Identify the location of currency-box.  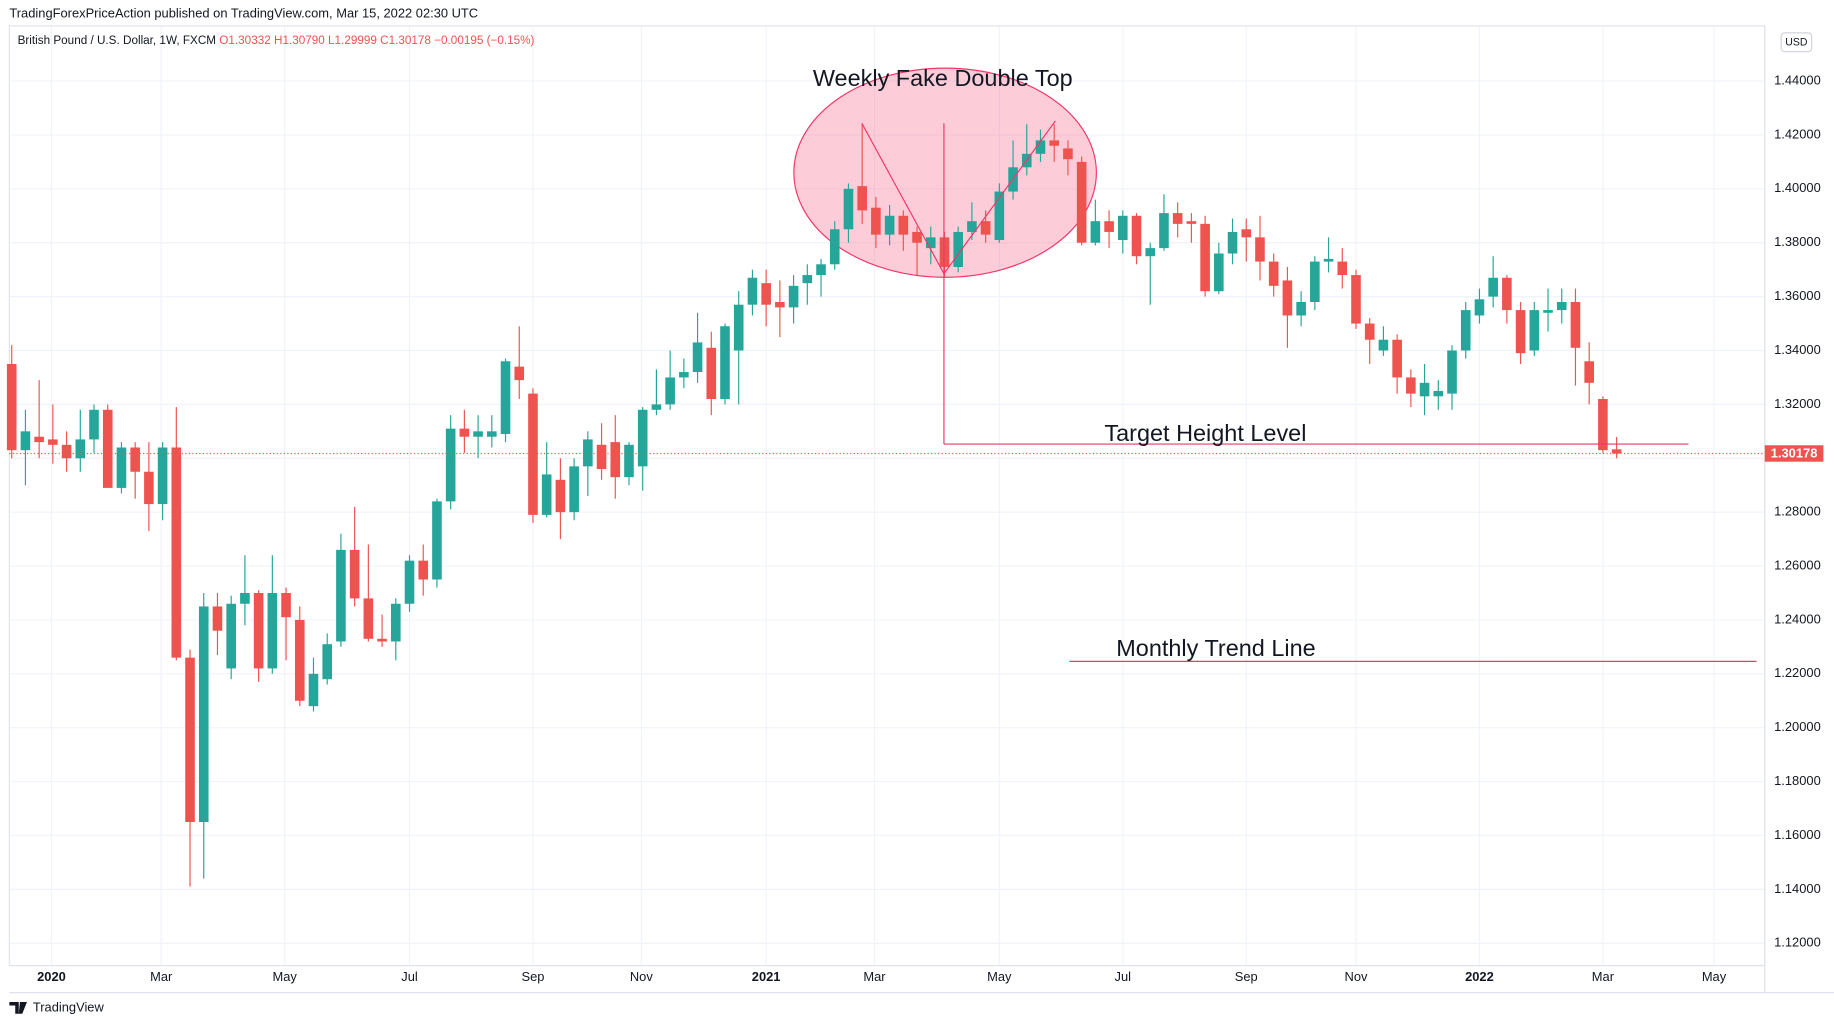
(1796, 42).